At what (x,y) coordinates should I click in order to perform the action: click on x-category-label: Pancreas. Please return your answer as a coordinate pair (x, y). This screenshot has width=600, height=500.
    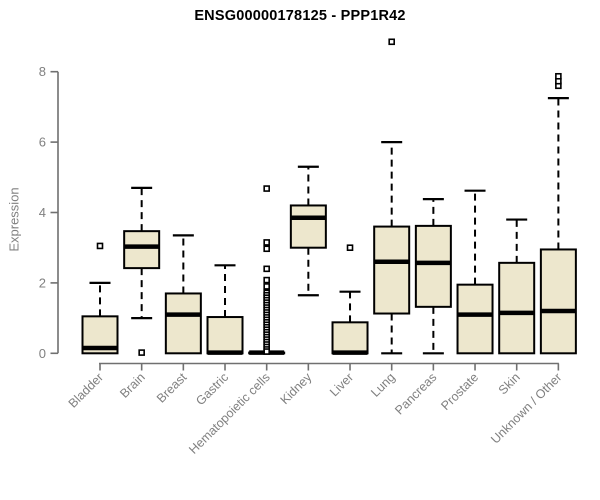
    Looking at the image, I should click on (415, 393).